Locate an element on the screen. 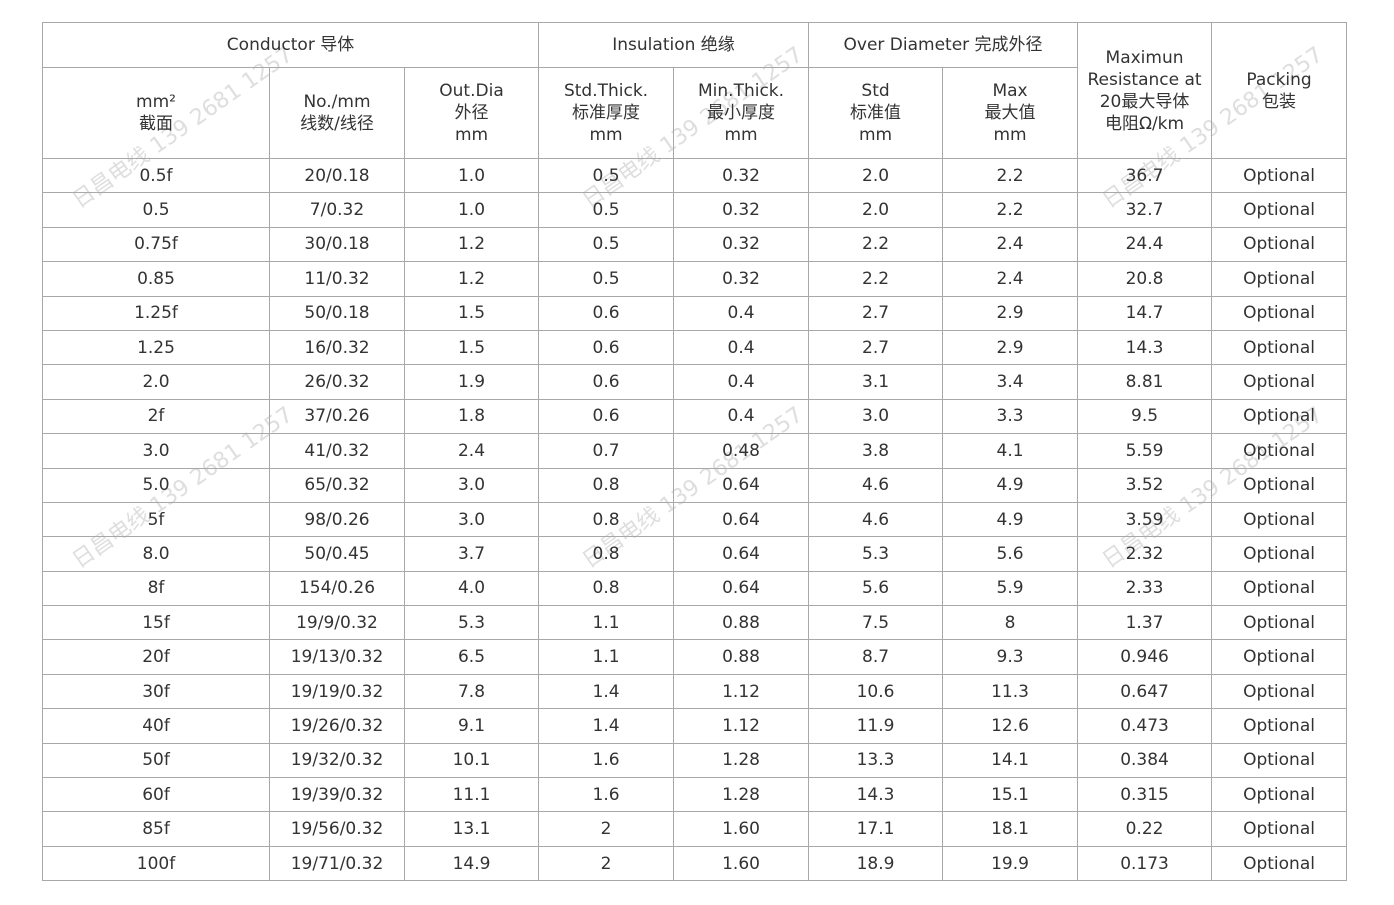 The height and width of the screenshot is (905, 1394). table-cell: 5.0 is located at coordinates (156, 485).